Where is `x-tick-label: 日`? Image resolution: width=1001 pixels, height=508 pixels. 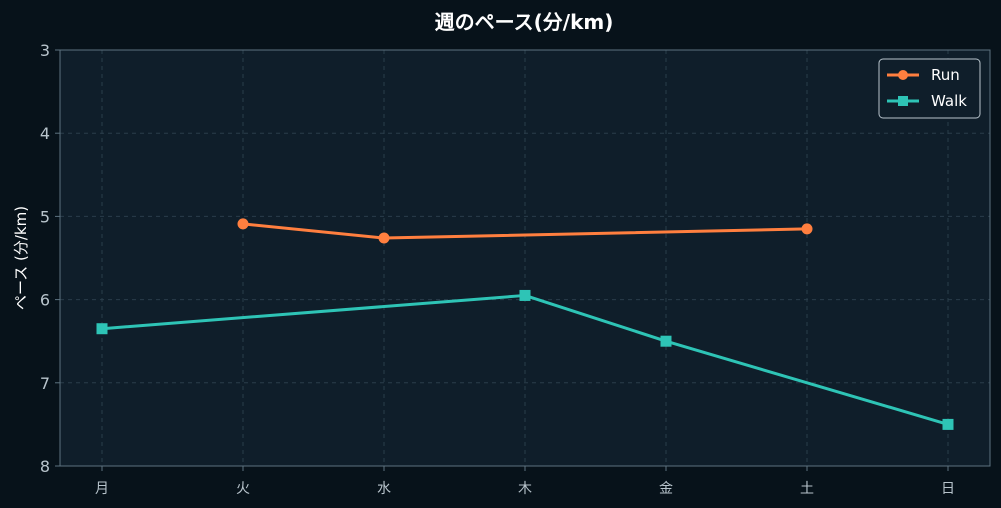
x-tick-label: 日 is located at coordinates (948, 489).